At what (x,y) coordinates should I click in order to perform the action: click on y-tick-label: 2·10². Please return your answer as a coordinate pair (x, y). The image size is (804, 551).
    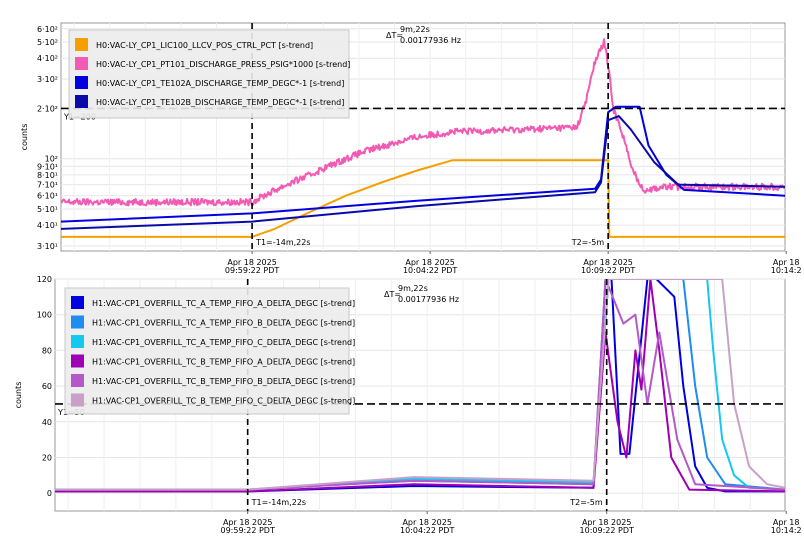
    Looking at the image, I should click on (47, 108).